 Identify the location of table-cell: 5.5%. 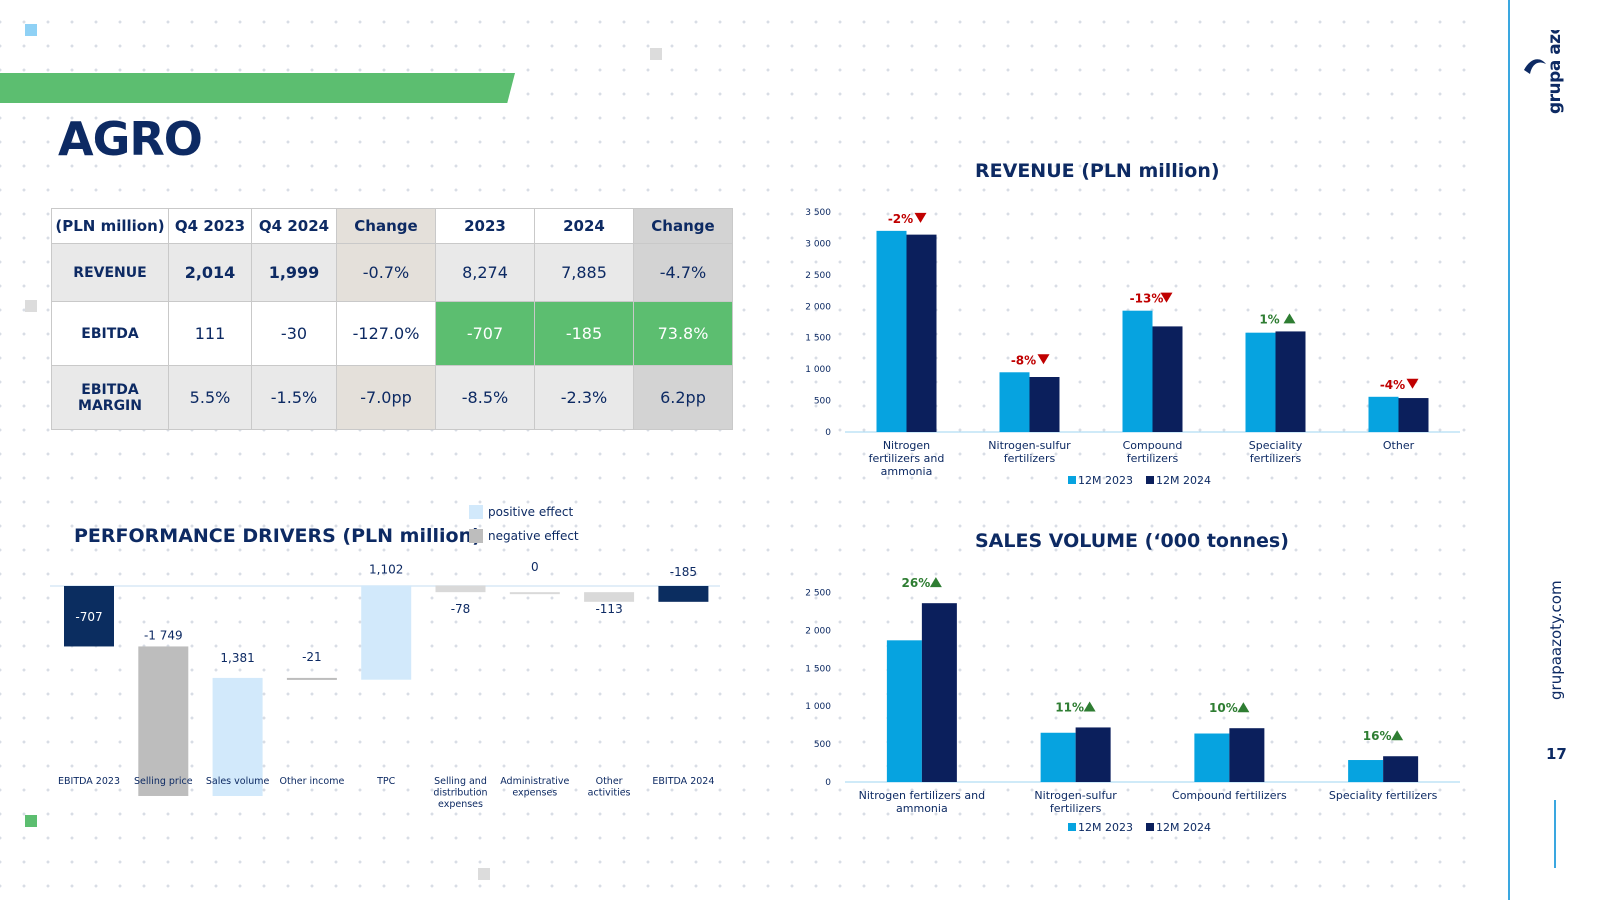
(210, 397).